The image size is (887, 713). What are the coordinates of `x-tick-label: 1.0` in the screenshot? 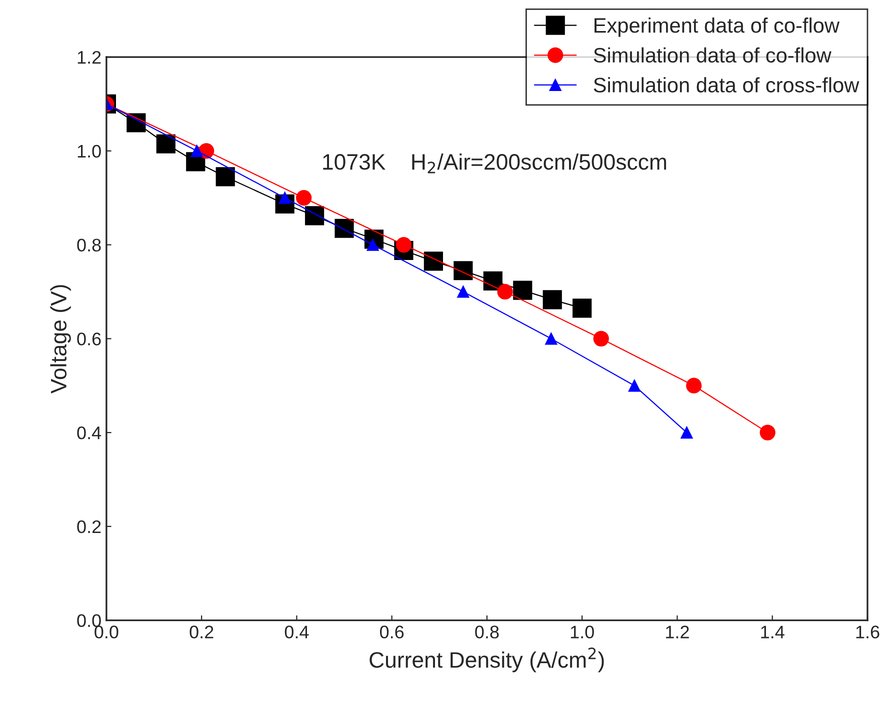 It's located at (582, 632).